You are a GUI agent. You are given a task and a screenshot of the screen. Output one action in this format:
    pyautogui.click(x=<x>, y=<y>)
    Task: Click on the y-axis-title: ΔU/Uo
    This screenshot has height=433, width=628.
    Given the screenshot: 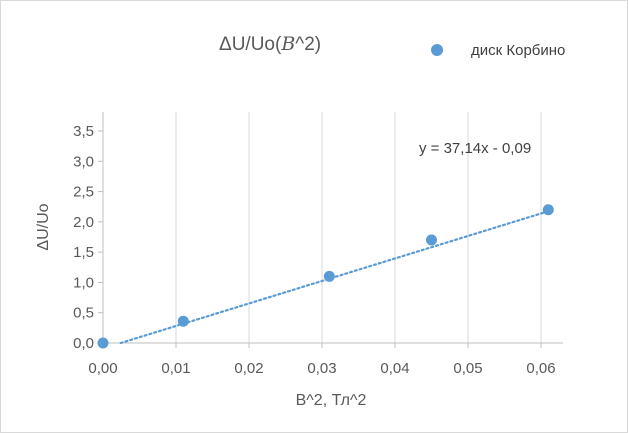 What is the action you would take?
    pyautogui.click(x=43, y=226)
    